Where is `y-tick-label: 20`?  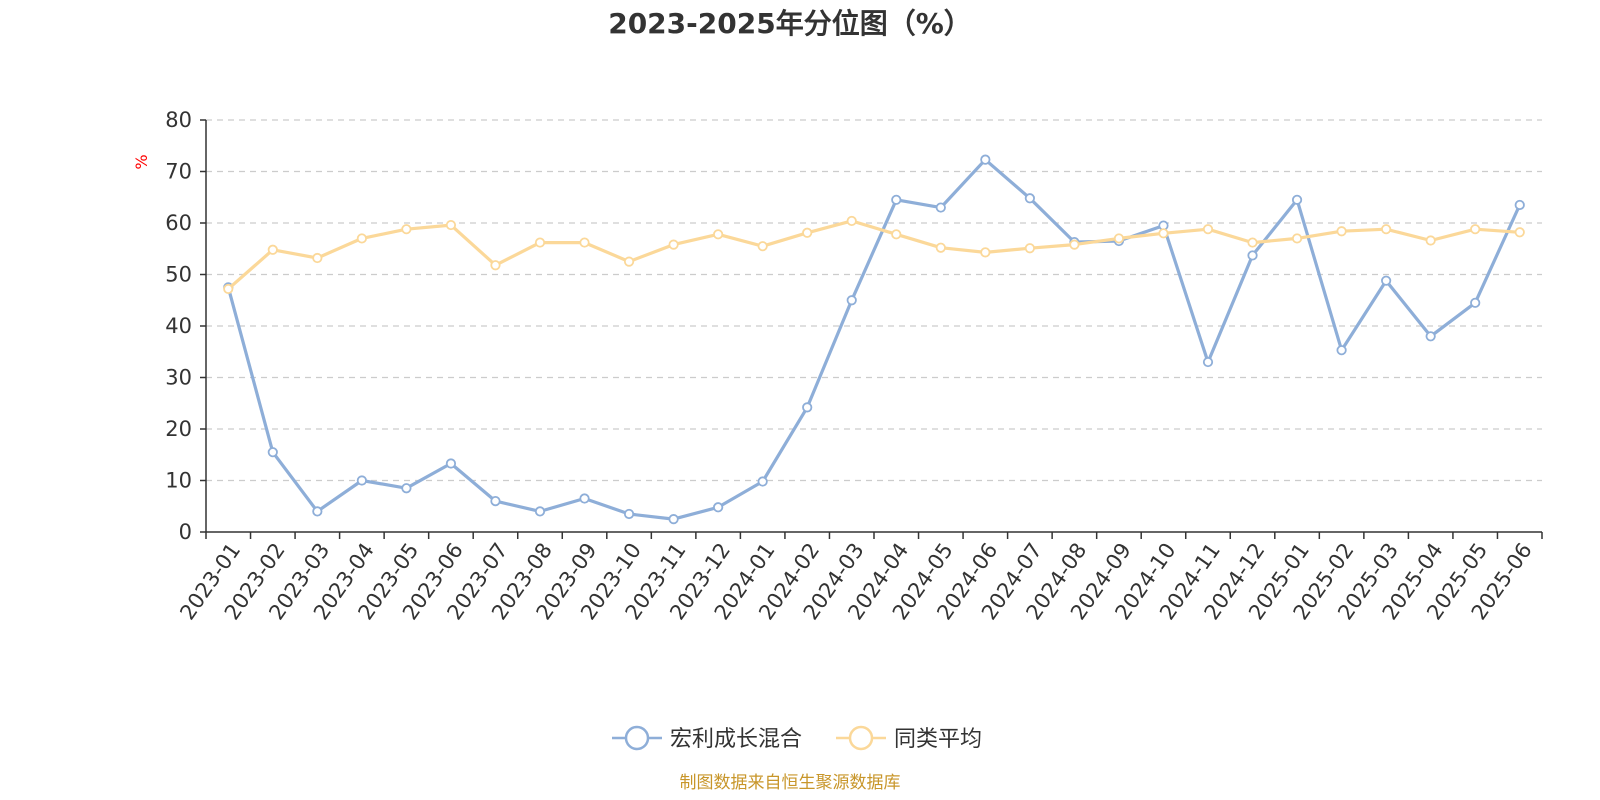
y-tick-label: 20 is located at coordinates (178, 429).